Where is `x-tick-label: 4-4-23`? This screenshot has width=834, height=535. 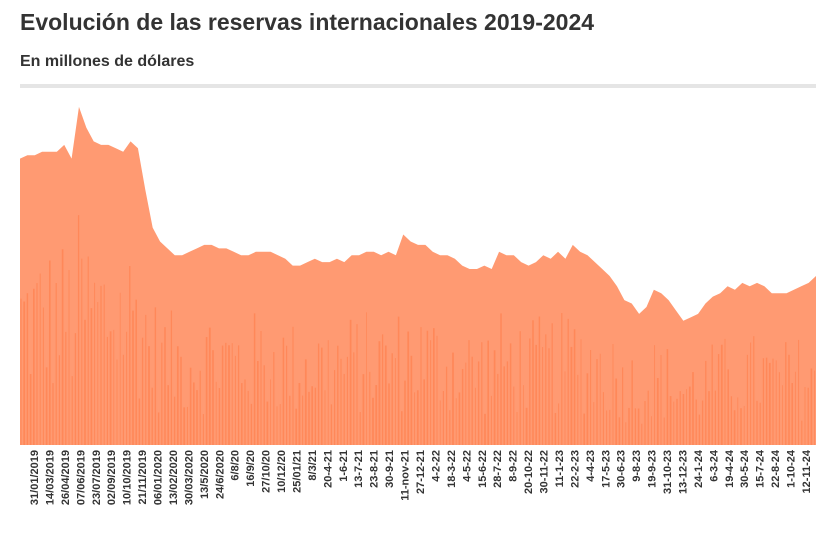
x-tick-label: 4-4-23 is located at coordinates (591, 466).